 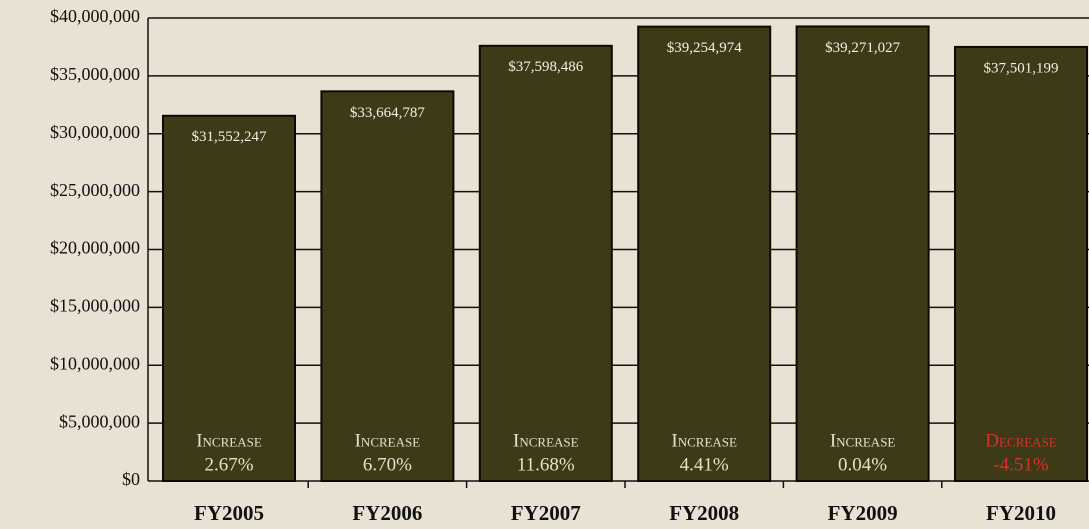 I want to click on change-value: 6.70%, so click(x=387, y=464).